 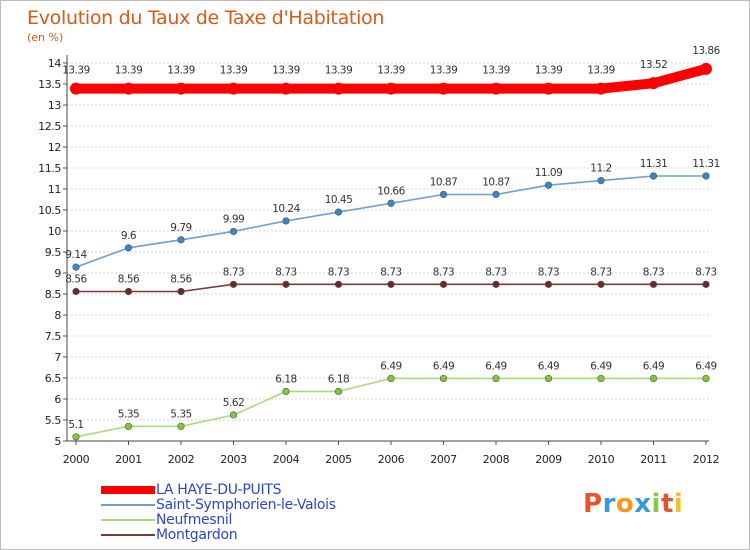 What do you see at coordinates (496, 459) in the screenshot?
I see `x-tick-label: 2008` at bounding box center [496, 459].